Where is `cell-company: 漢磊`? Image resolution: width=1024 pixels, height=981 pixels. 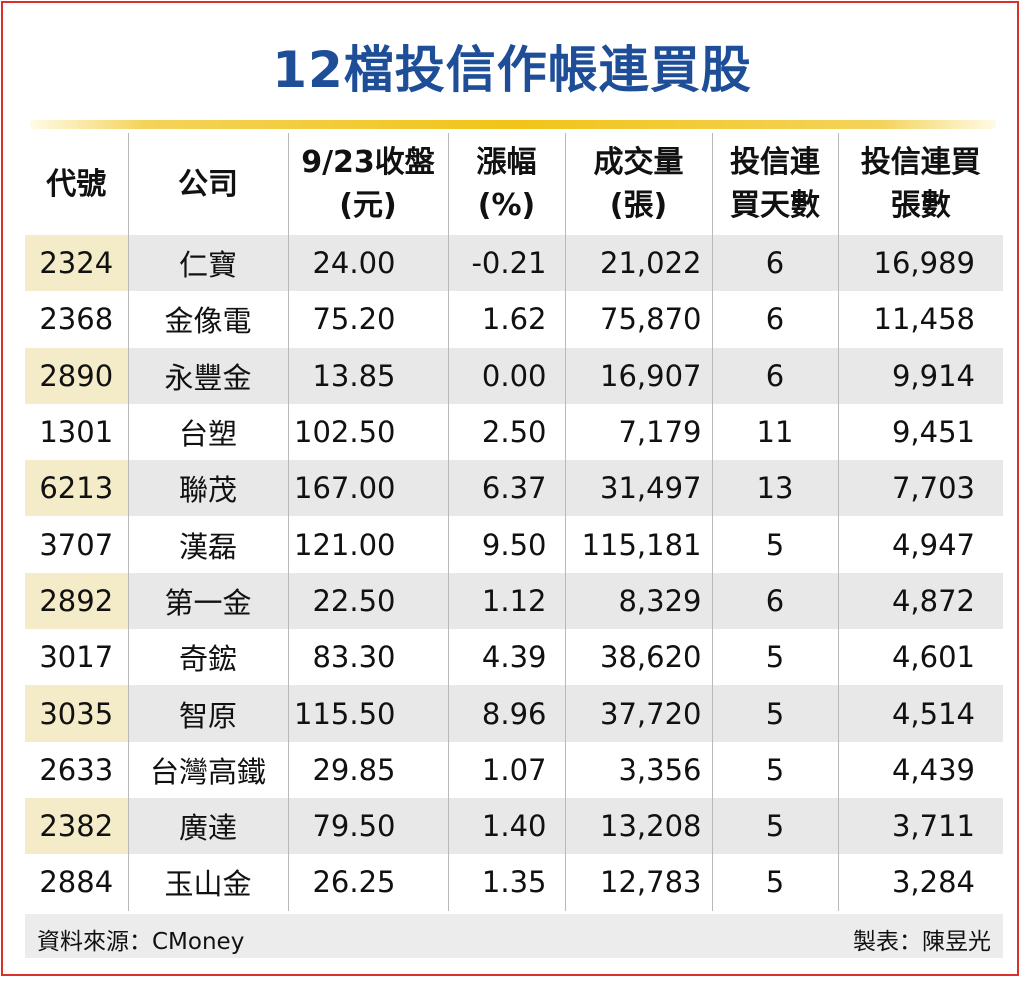
cell-company: 漢磊 is located at coordinates (207, 544).